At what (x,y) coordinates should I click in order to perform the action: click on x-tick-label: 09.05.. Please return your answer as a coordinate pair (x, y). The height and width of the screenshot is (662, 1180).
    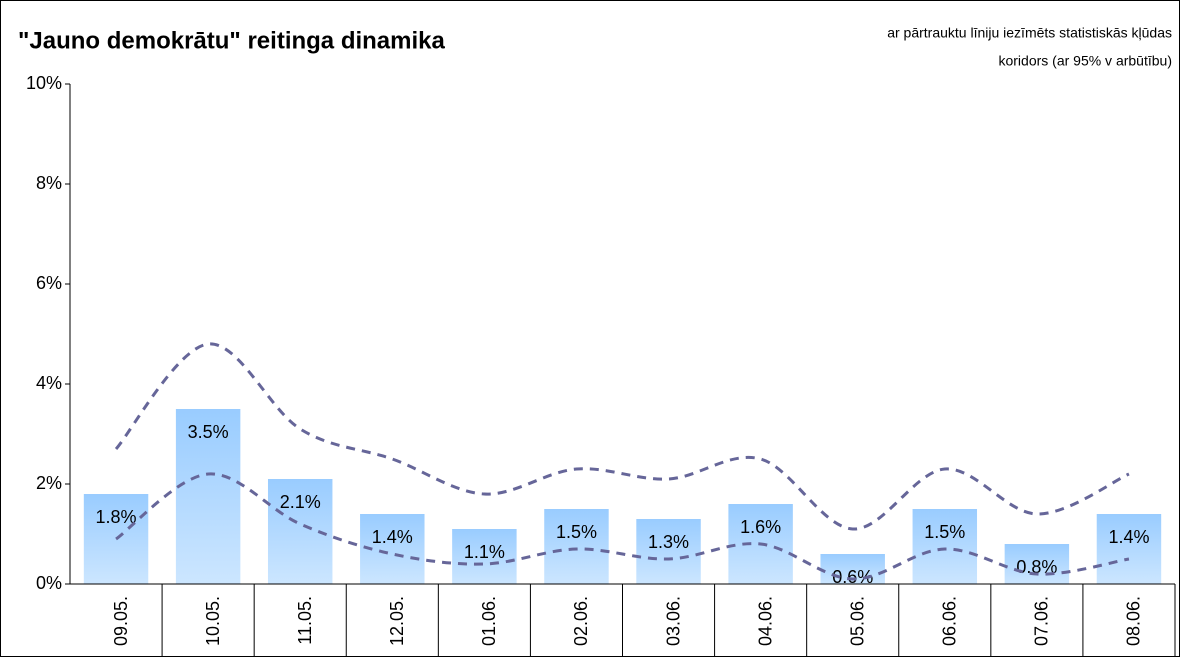
    Looking at the image, I should click on (121, 621).